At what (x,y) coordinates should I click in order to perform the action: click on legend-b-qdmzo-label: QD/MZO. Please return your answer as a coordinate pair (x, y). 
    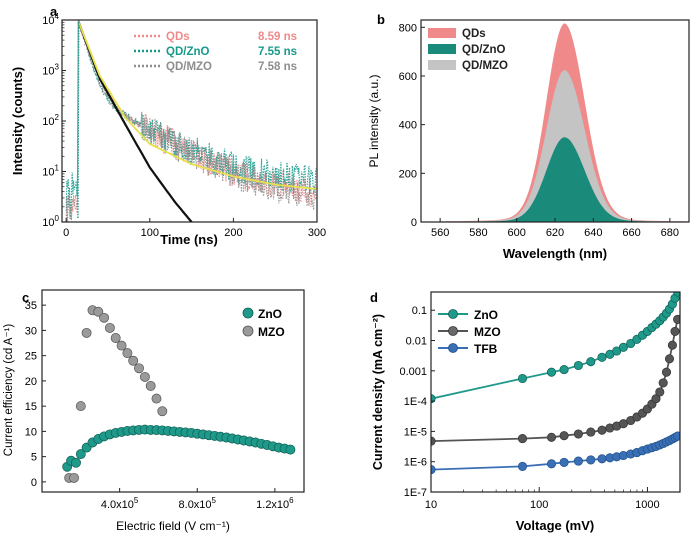
    Looking at the image, I should click on (485, 66).